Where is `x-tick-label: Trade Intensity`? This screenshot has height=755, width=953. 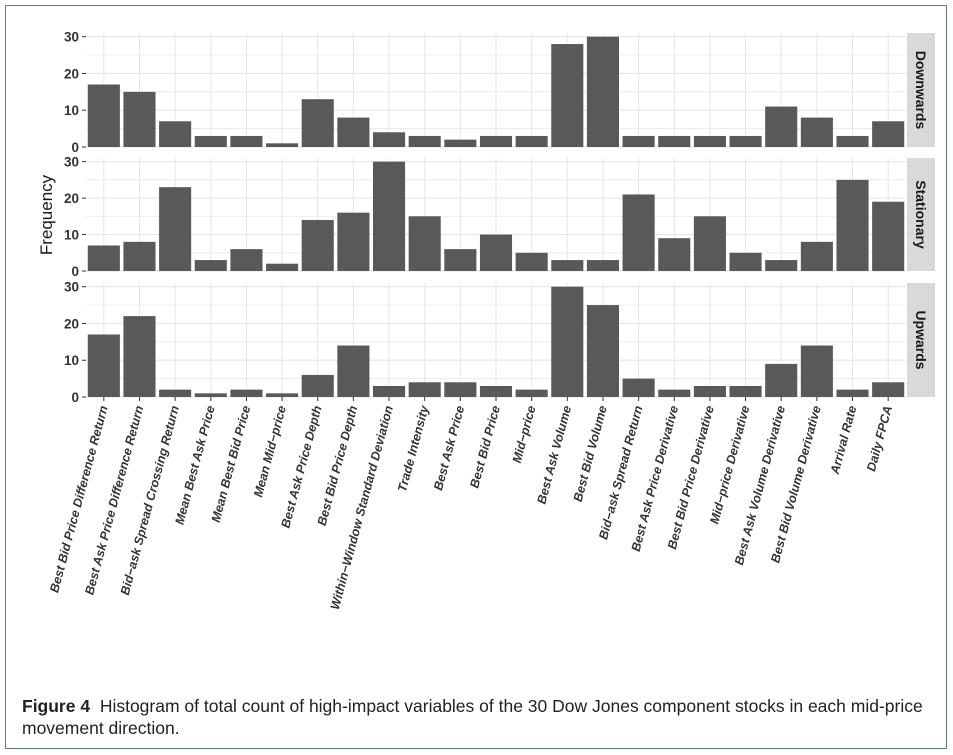 x-tick-label: Trade Intensity is located at coordinates (413, 448).